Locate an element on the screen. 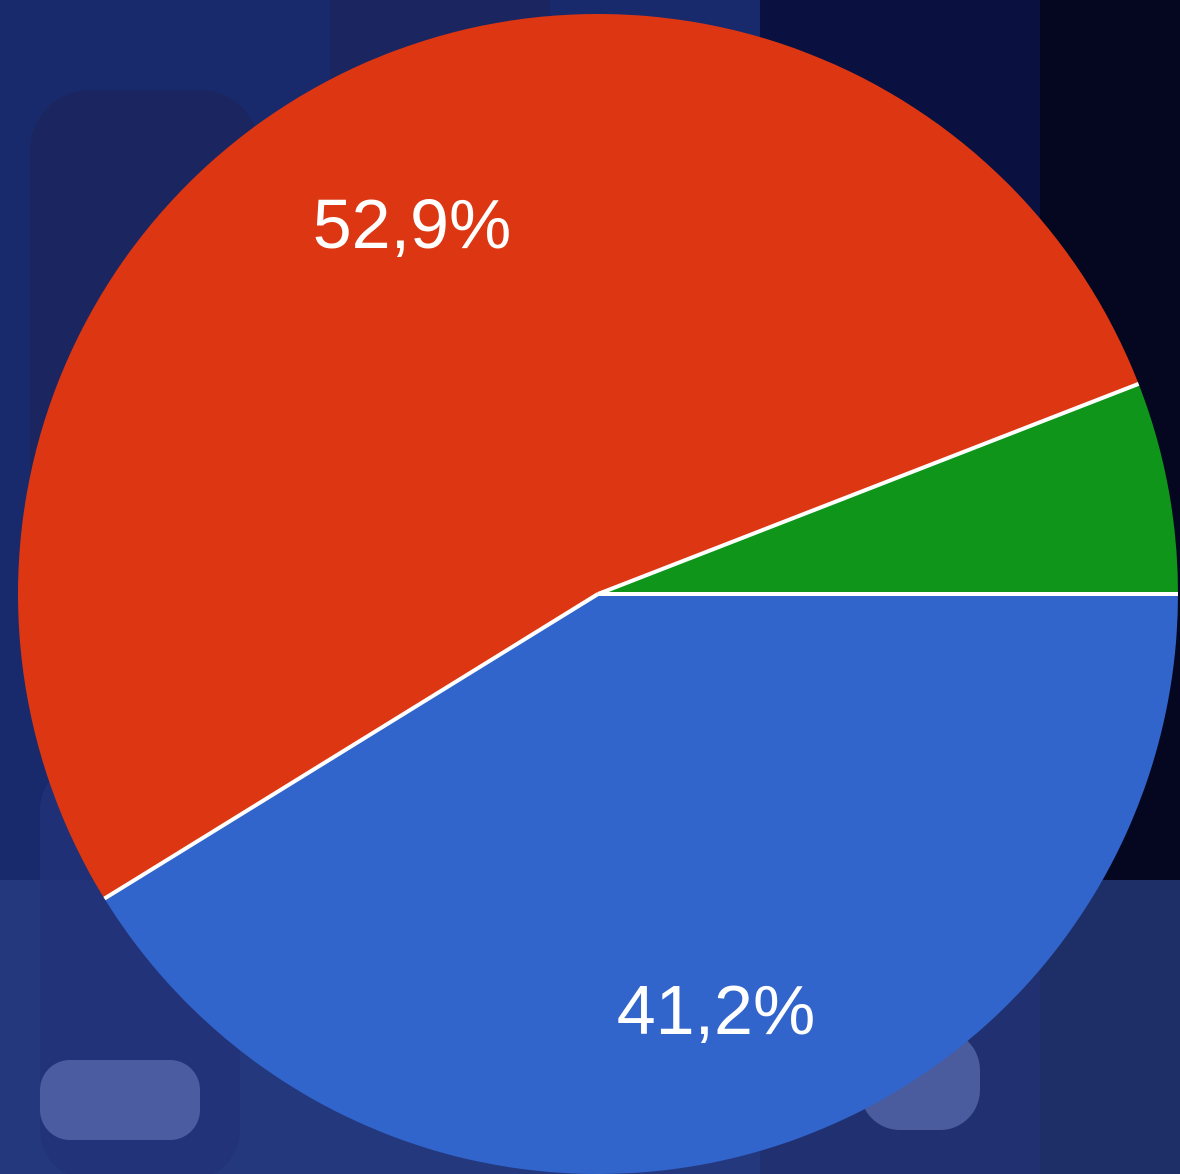 This screenshot has width=1180, height=1174. slice-label-red: 52,9% is located at coordinates (412, 224).